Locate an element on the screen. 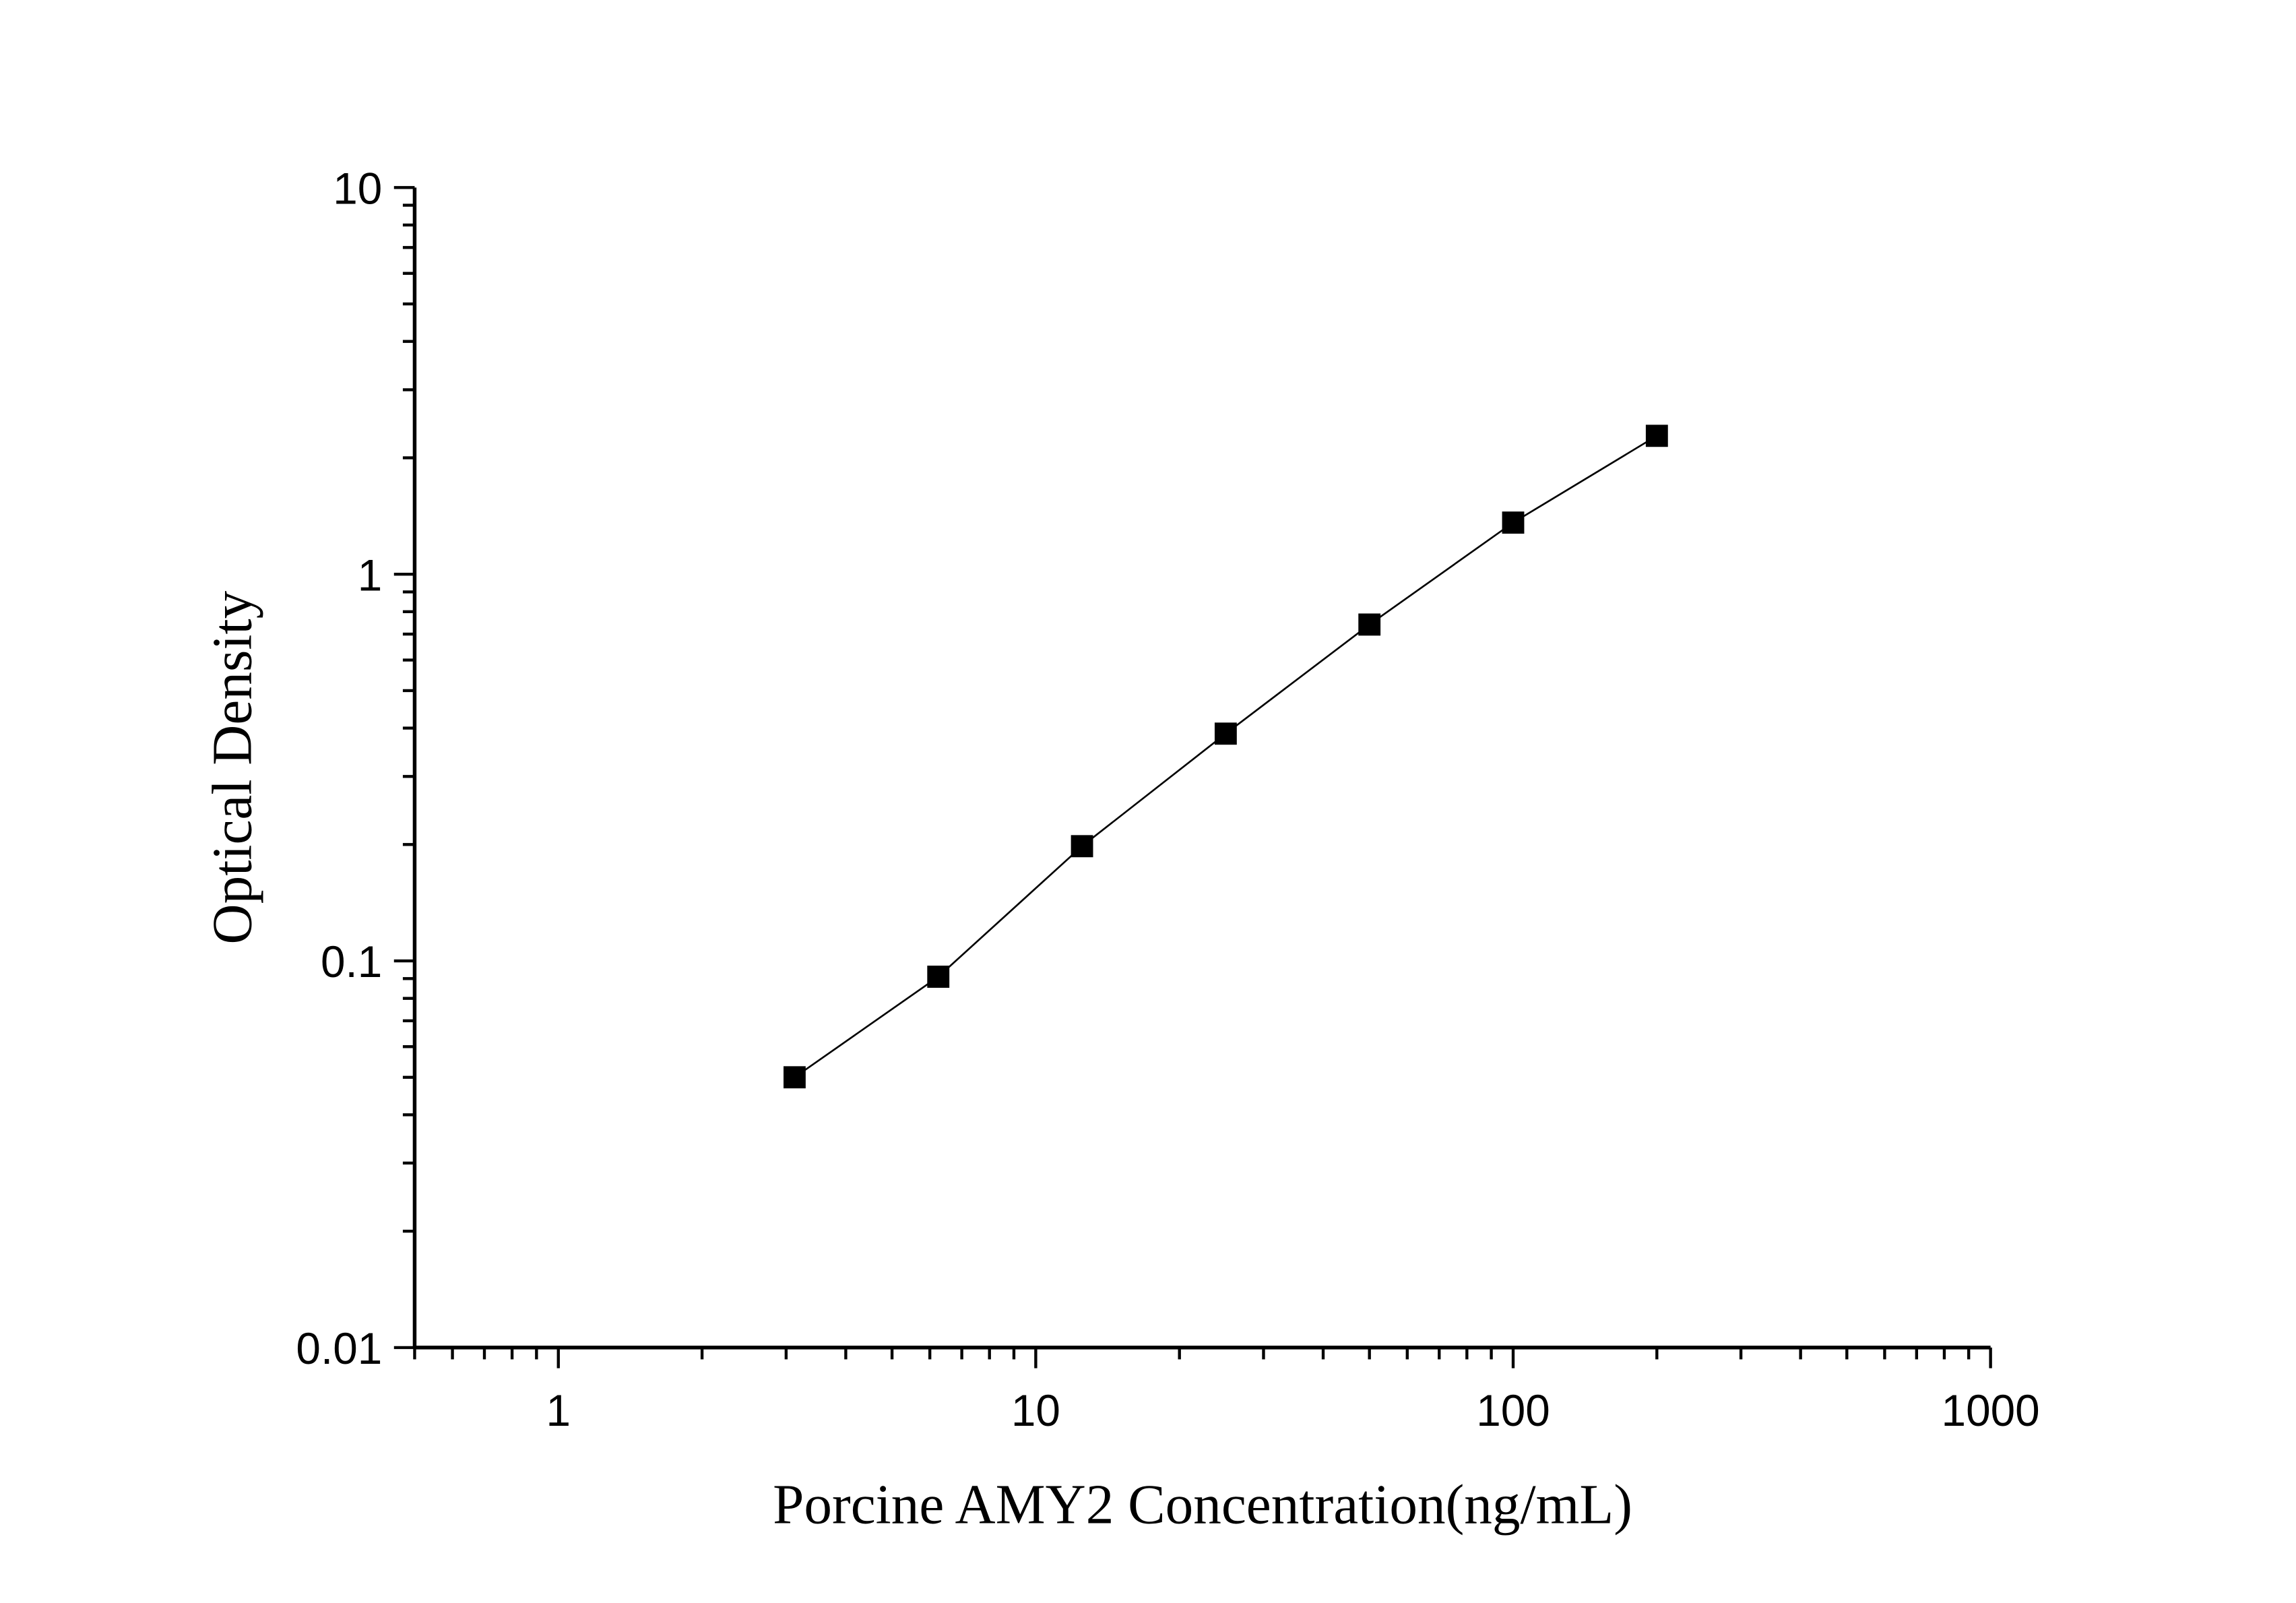  y-tick-label: 1 is located at coordinates (370, 575).